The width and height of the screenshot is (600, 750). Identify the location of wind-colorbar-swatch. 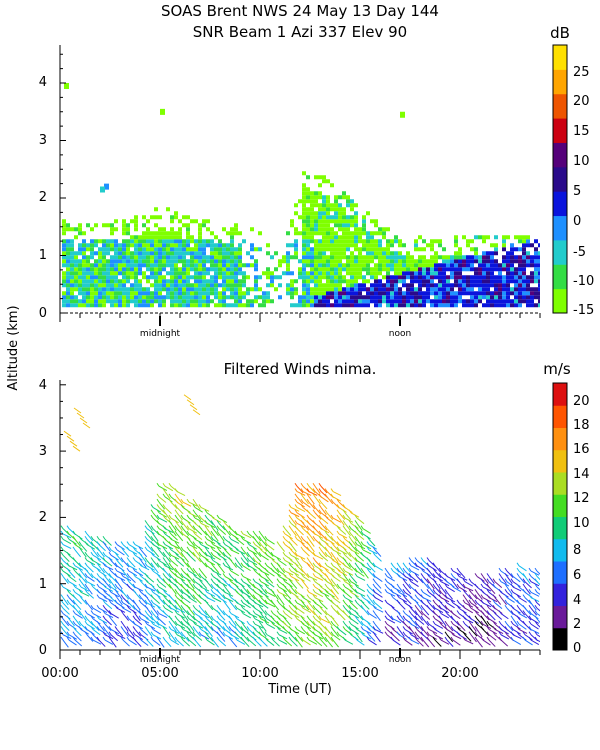
(560, 505).